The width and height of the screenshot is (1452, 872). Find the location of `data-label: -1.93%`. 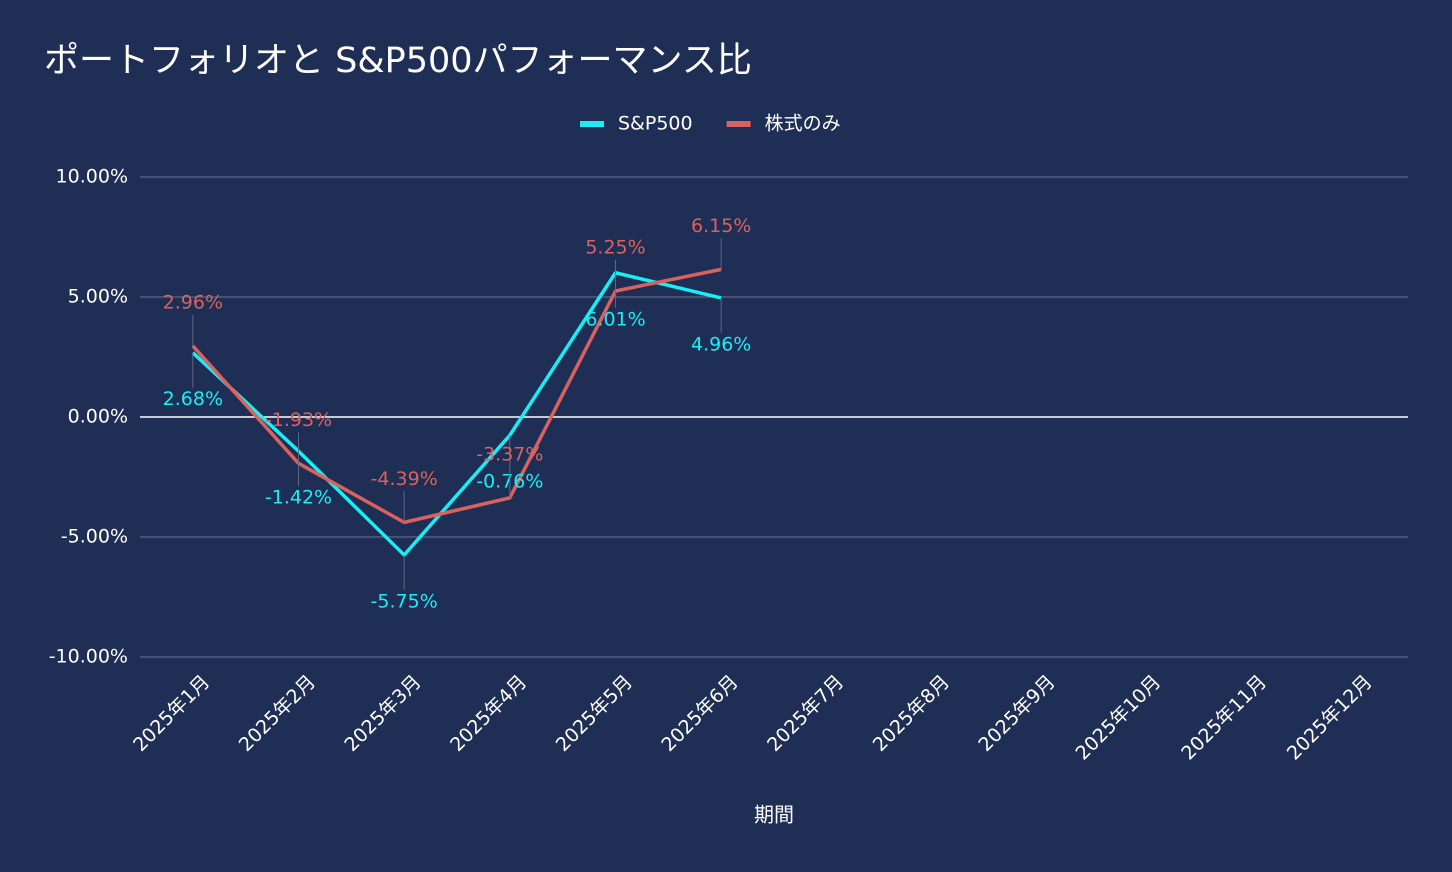

data-label: -1.93% is located at coordinates (298, 420).